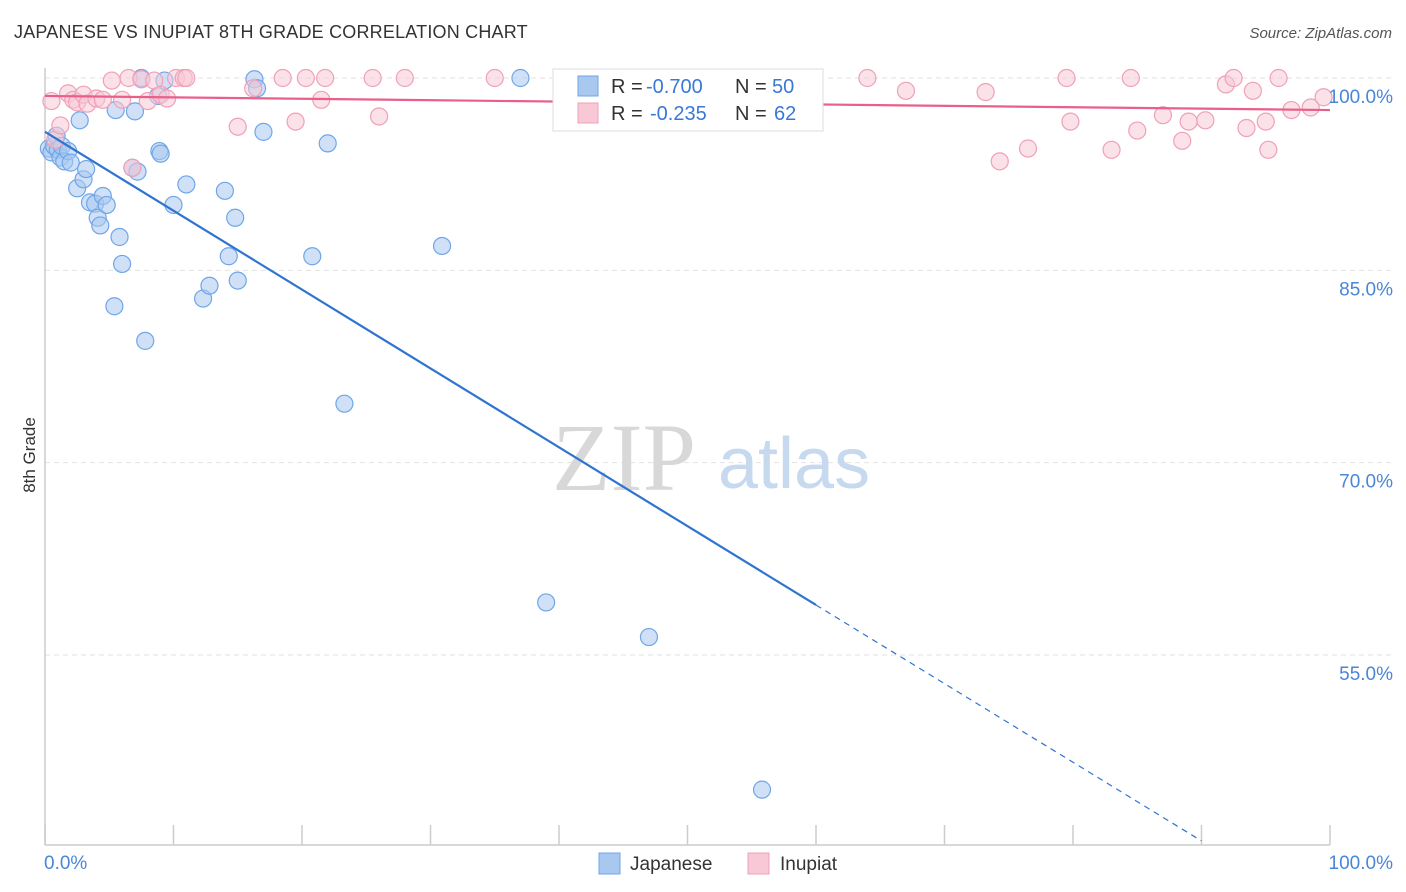 The width and height of the screenshot is (1406, 892). I want to click on legend-n-label-2: N =, so click(751, 114).